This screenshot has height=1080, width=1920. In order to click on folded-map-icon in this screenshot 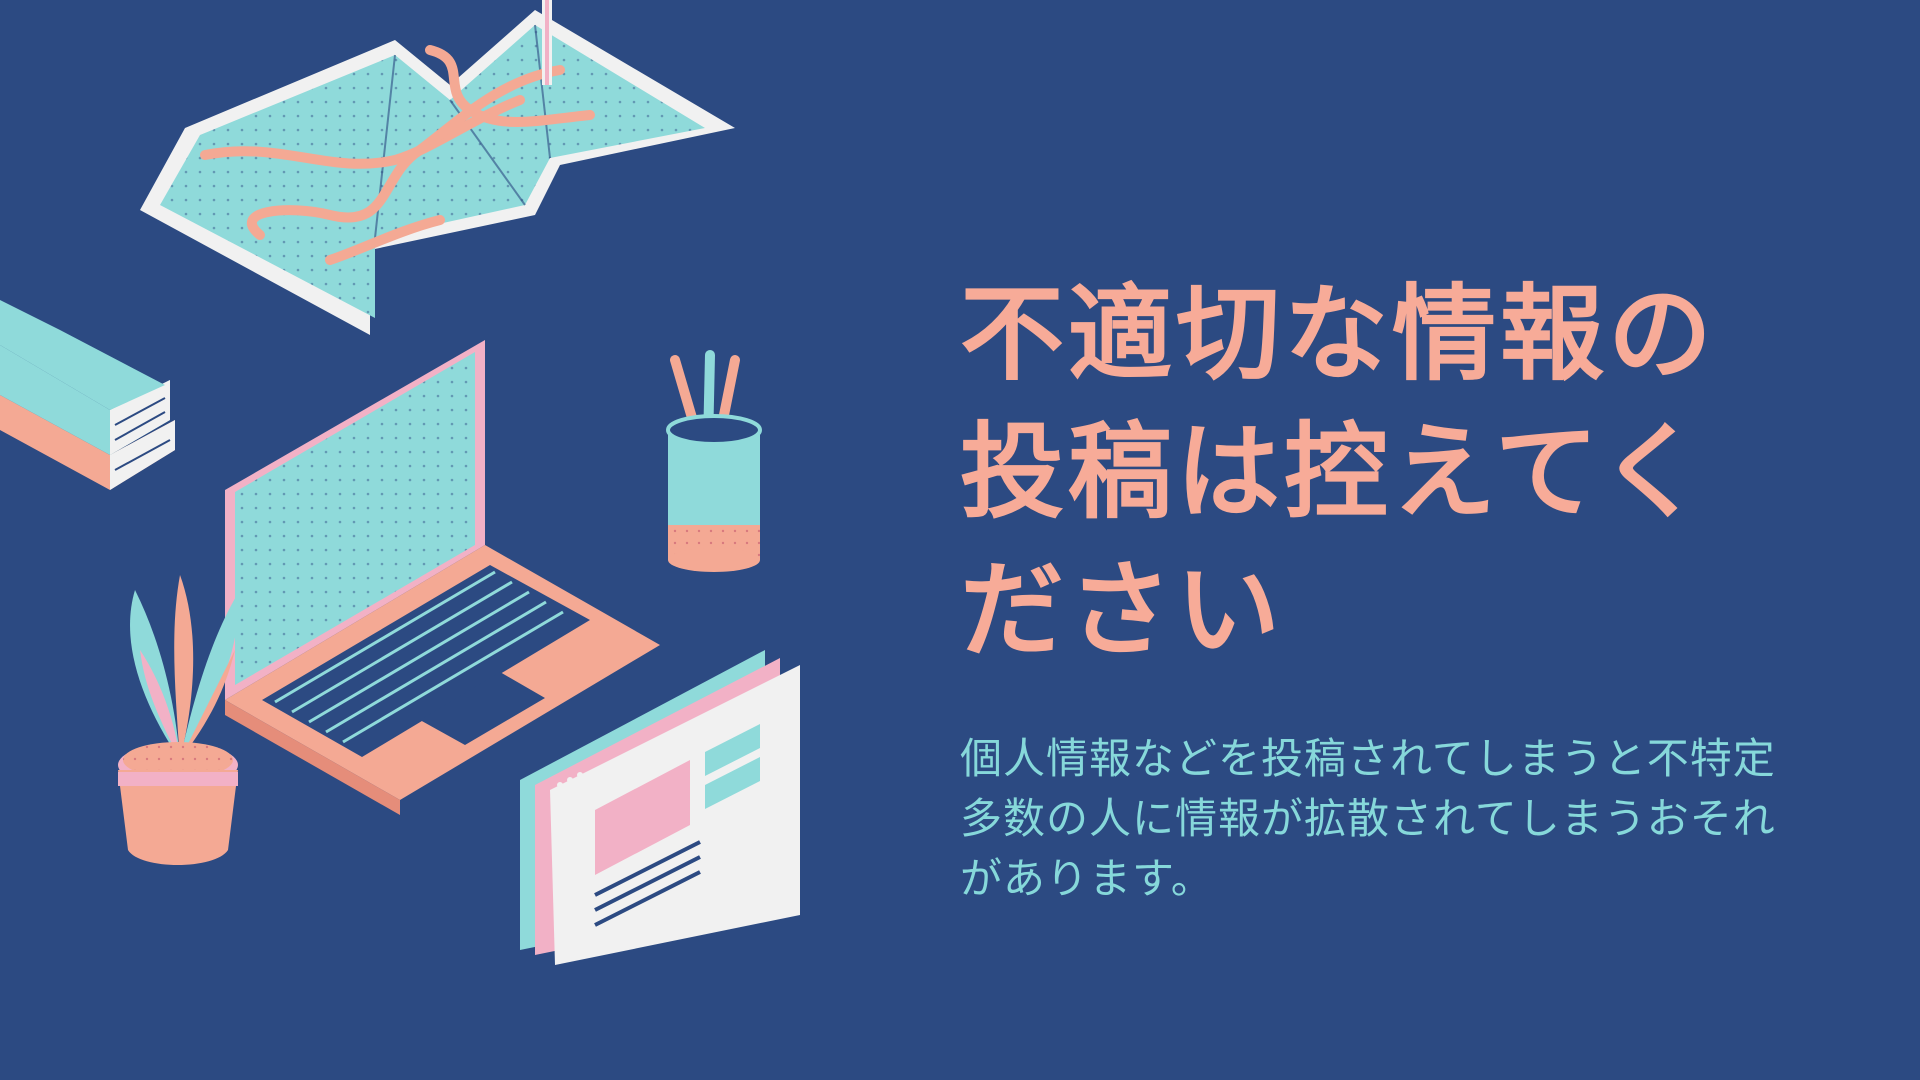, I will do `click(437, 172)`.